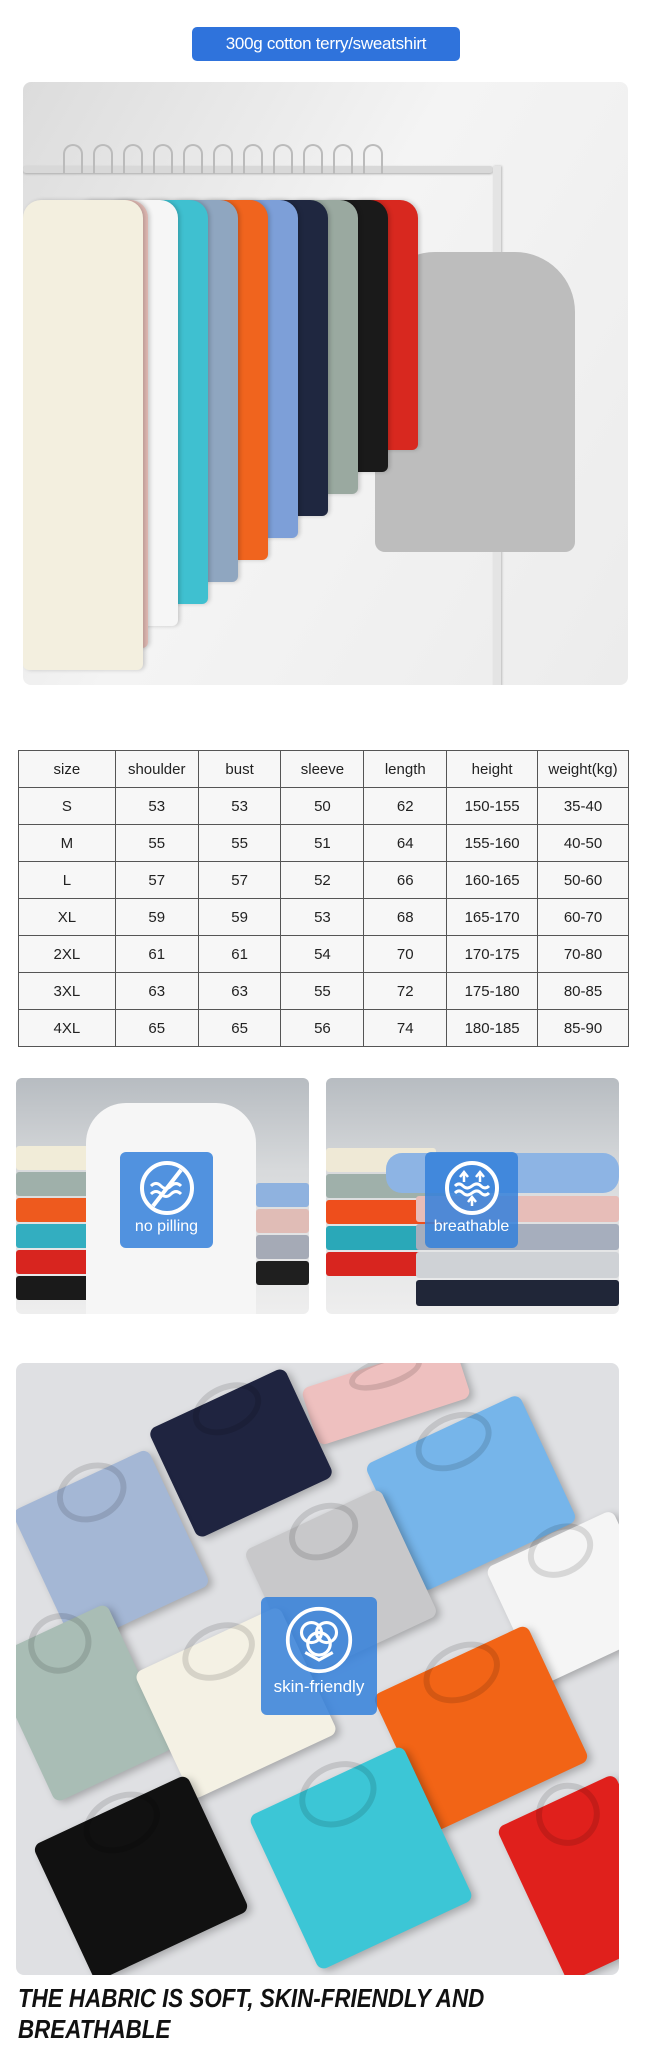 This screenshot has width=652, height=2048. I want to click on table-cell: 50-60, so click(583, 880).